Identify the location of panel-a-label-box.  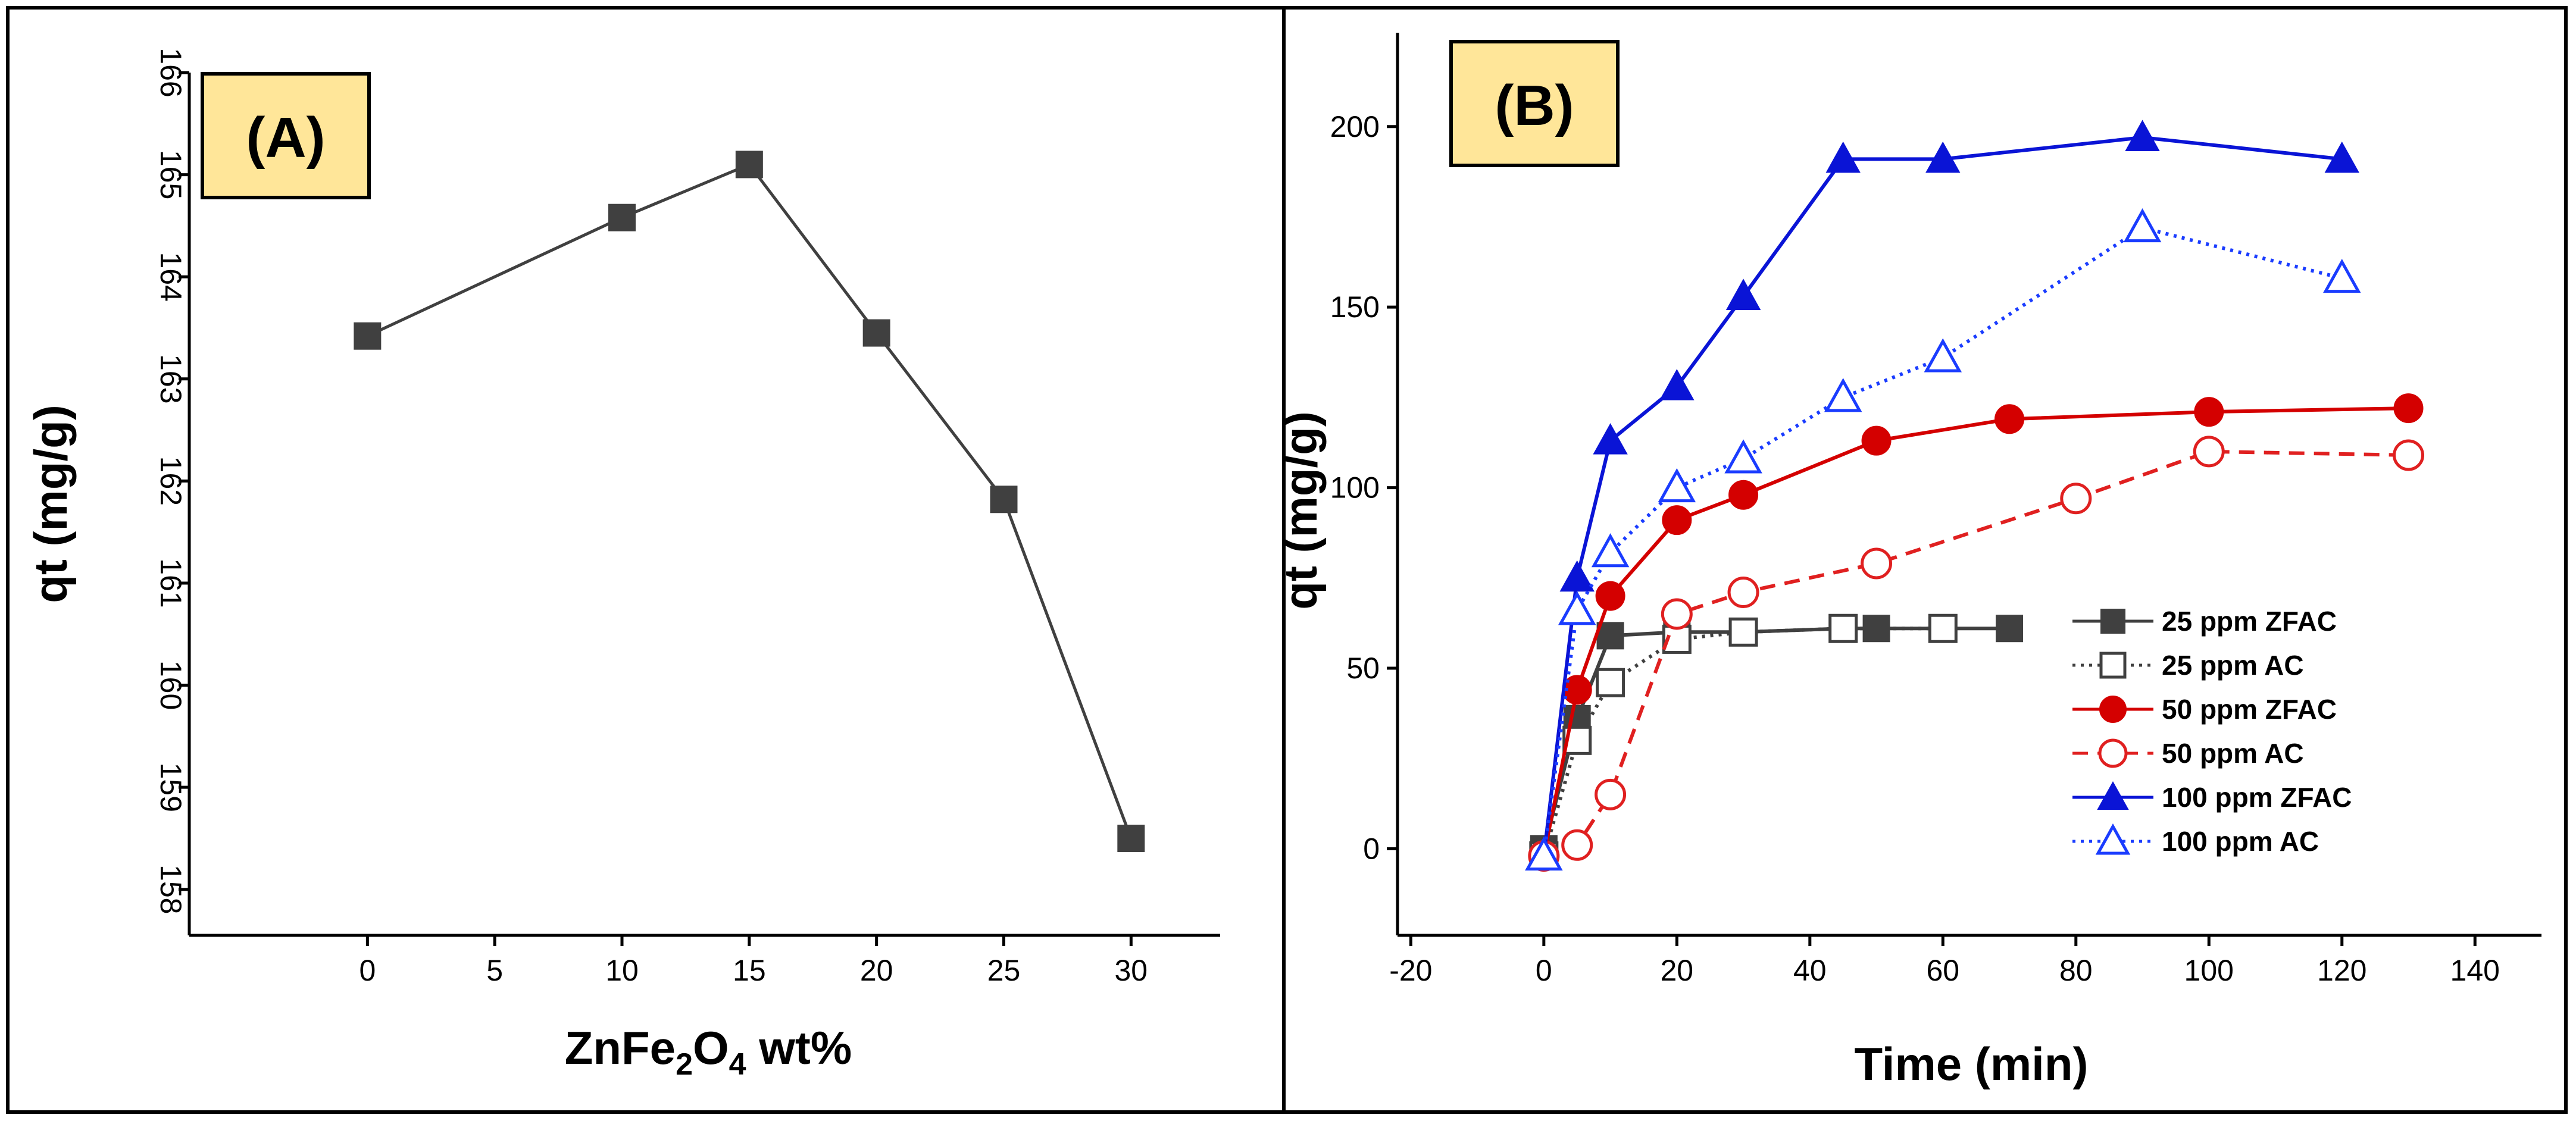
(286, 135).